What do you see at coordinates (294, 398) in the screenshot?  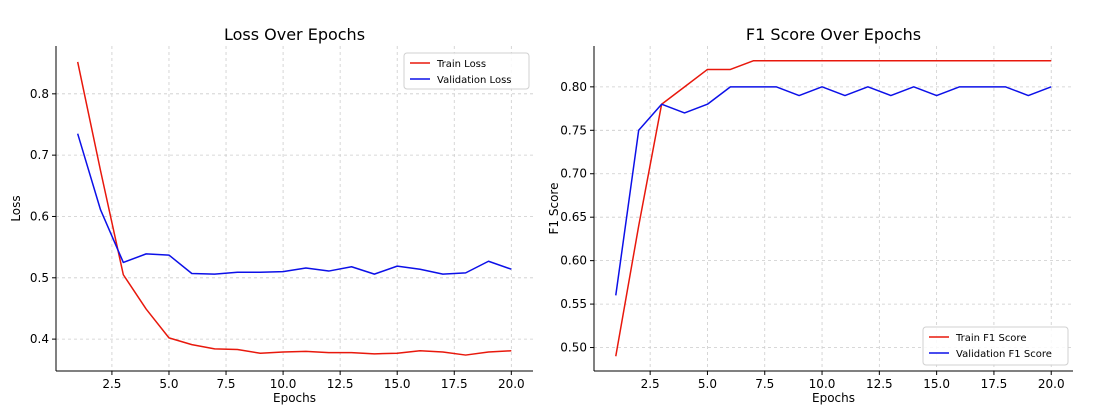 I see `loss-x-axis-label: Epochs` at bounding box center [294, 398].